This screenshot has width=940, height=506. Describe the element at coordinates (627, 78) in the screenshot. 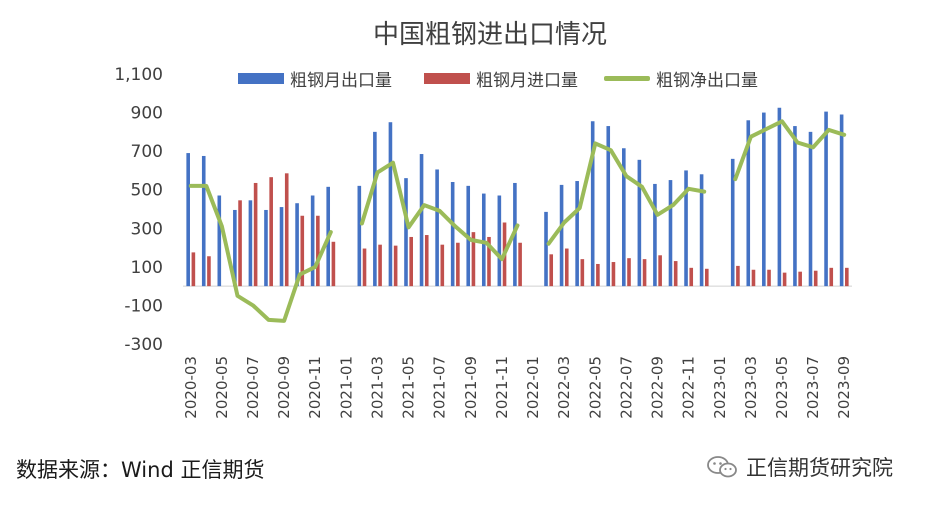

I see `legend-swatch-net` at that location.